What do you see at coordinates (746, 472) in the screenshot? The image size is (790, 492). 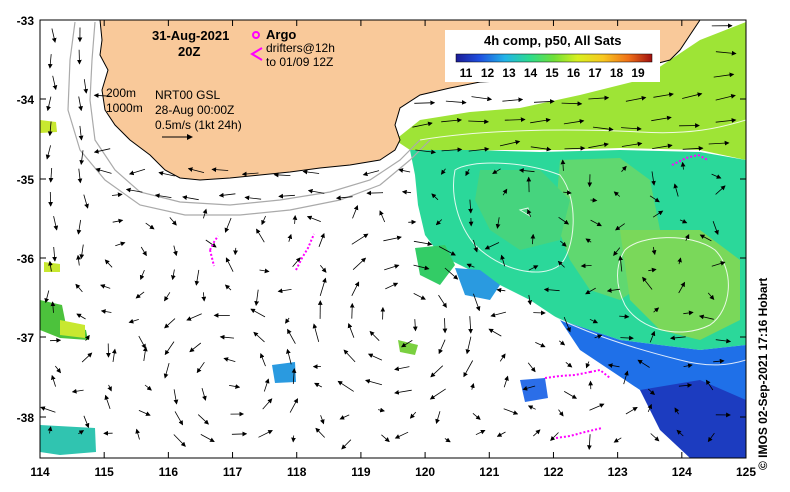 I see `x-tick-label: 125` at bounding box center [746, 472].